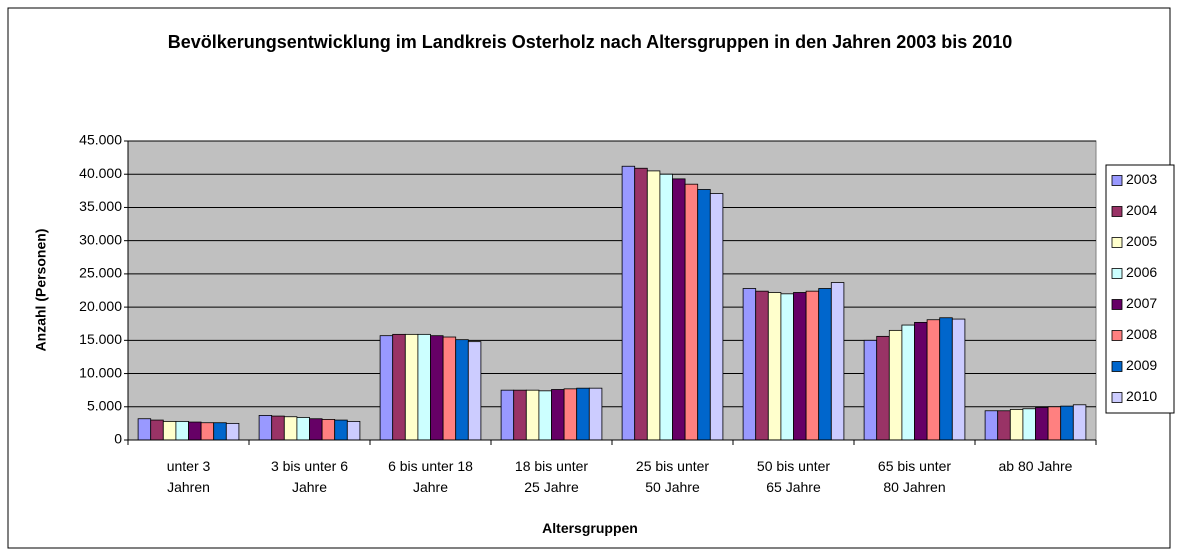 The height and width of the screenshot is (554, 1179). Describe the element at coordinates (118, 439) in the screenshot. I see `y-tick-label: 0` at that location.